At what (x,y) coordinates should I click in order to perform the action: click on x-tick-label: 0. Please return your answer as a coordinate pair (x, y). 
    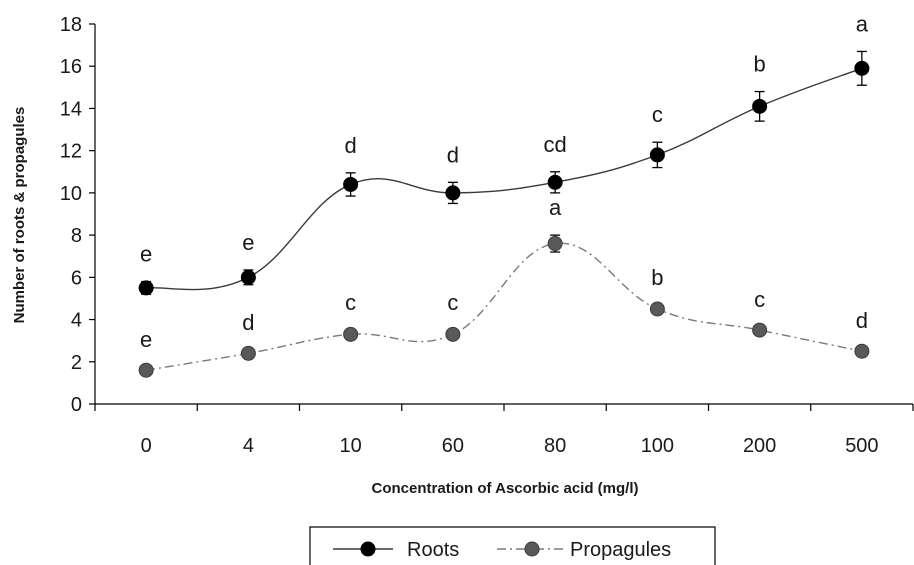
    Looking at the image, I should click on (146, 446).